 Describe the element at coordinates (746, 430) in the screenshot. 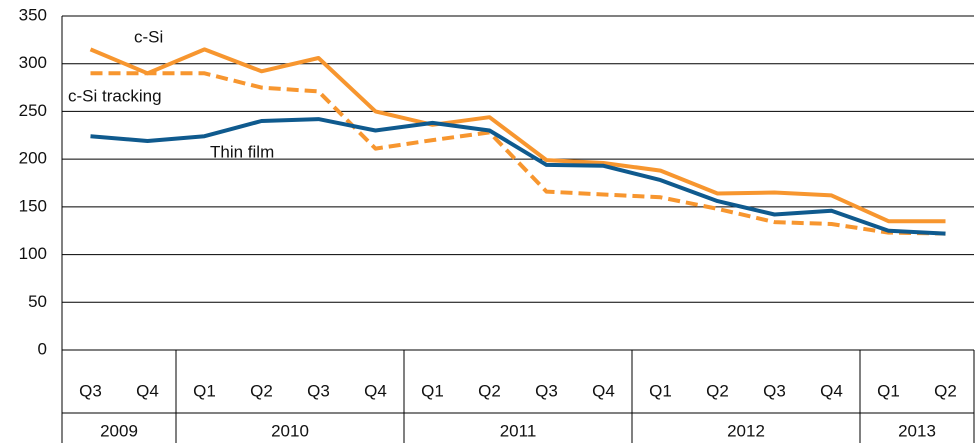

I see `group-label: 2012` at that location.